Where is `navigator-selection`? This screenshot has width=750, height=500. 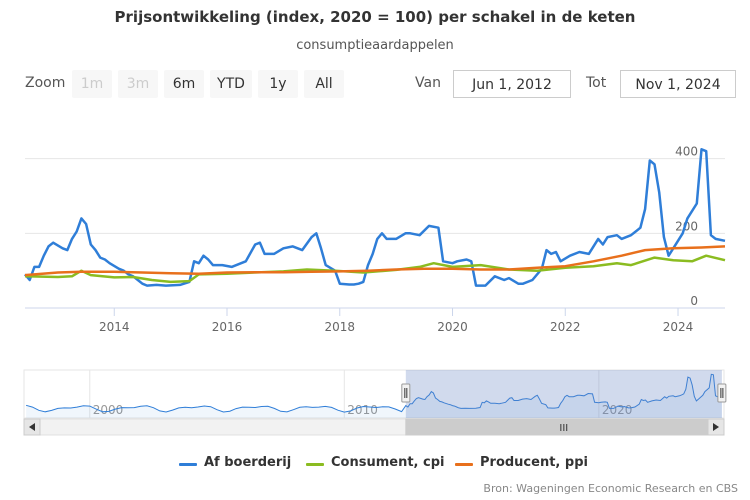
navigator-selection is located at coordinates (563, 394).